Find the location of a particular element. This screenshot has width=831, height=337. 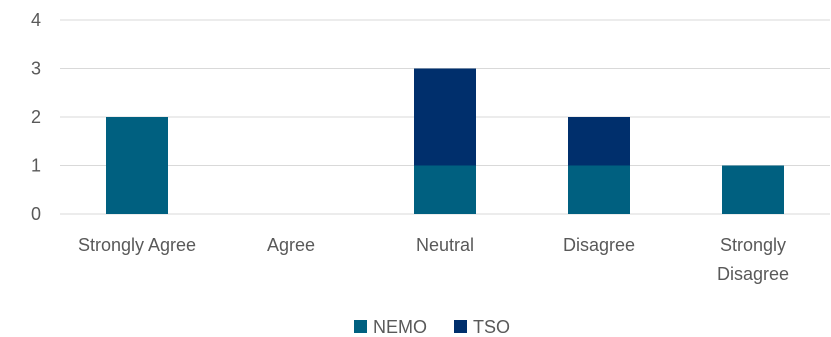

x-category-label-line: Agree is located at coordinates (291, 245).